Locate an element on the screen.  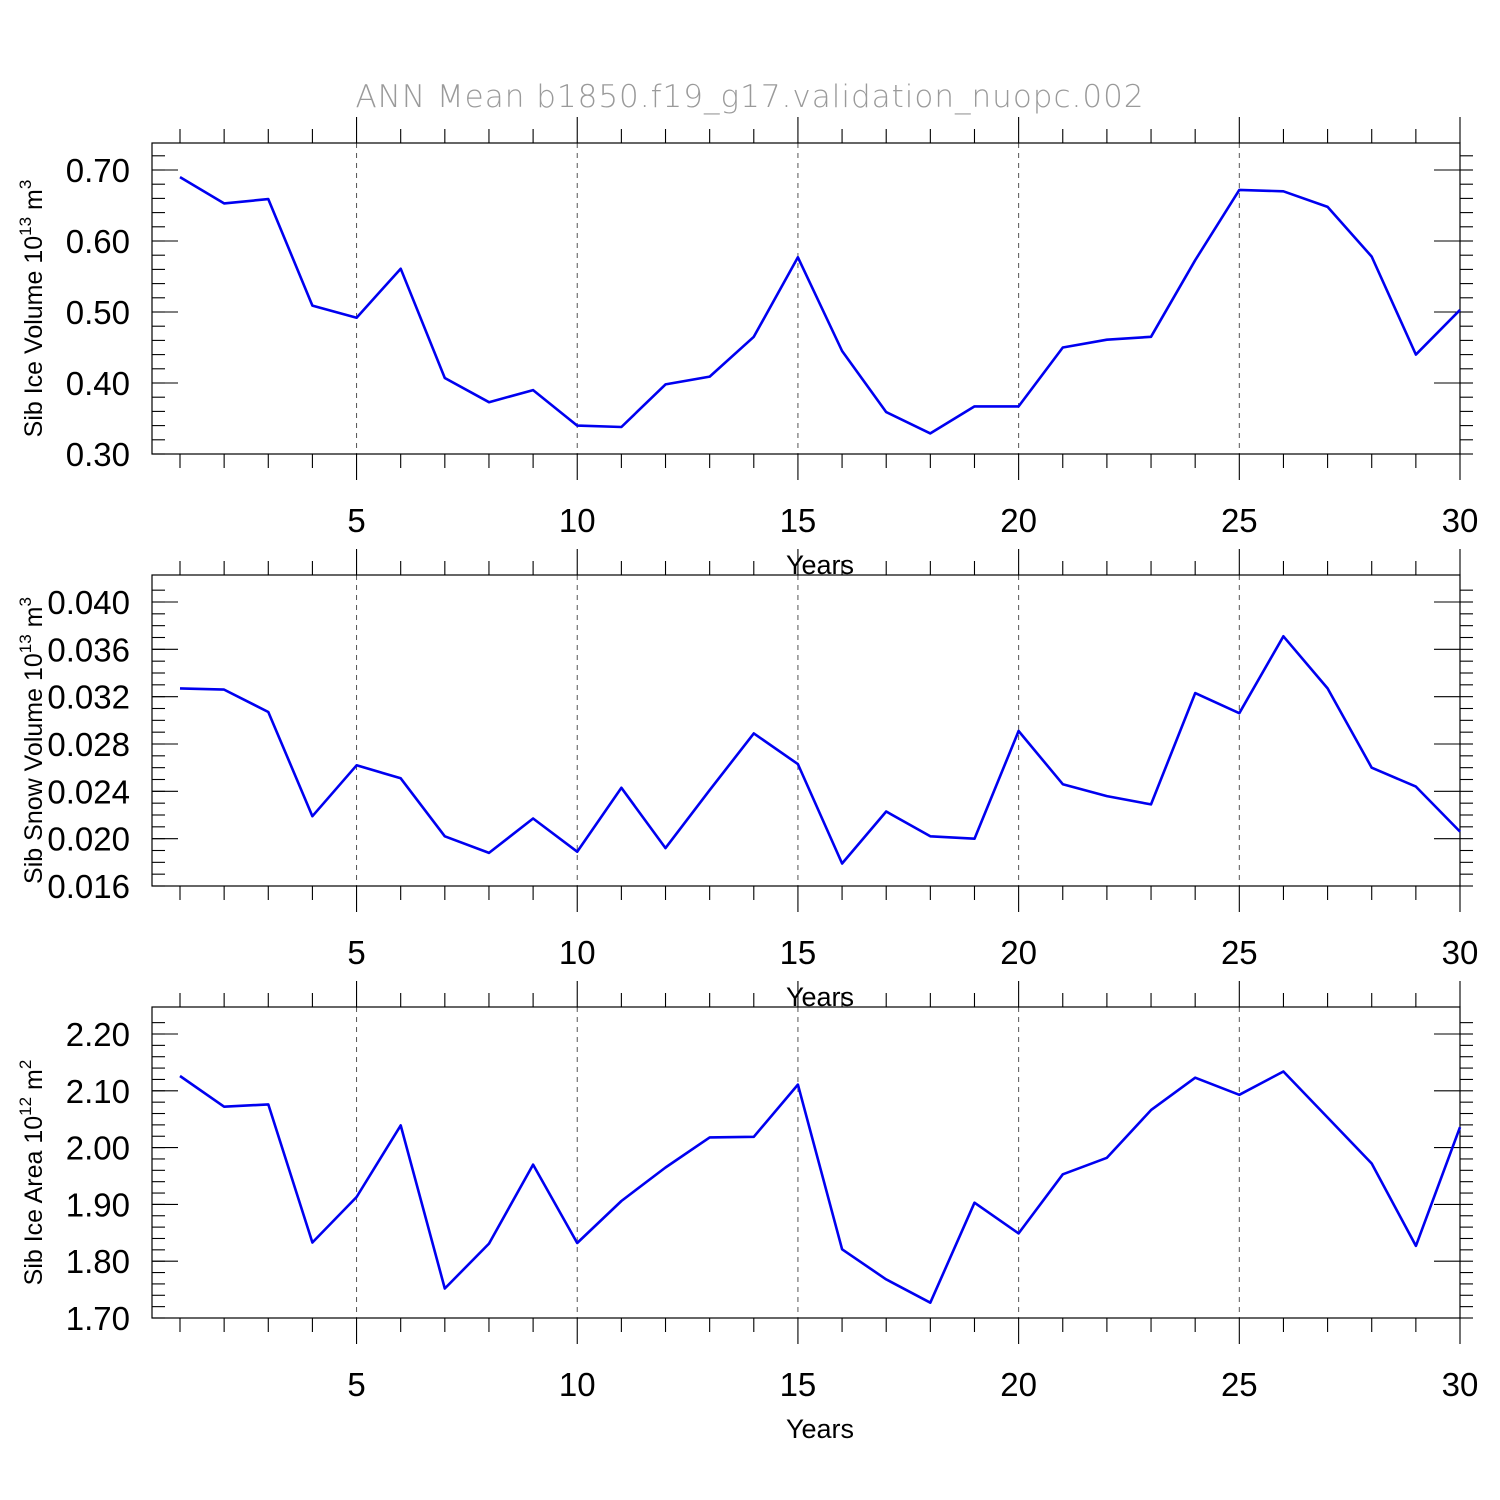
y-tick-label: 1.70 is located at coordinates (98, 1318).